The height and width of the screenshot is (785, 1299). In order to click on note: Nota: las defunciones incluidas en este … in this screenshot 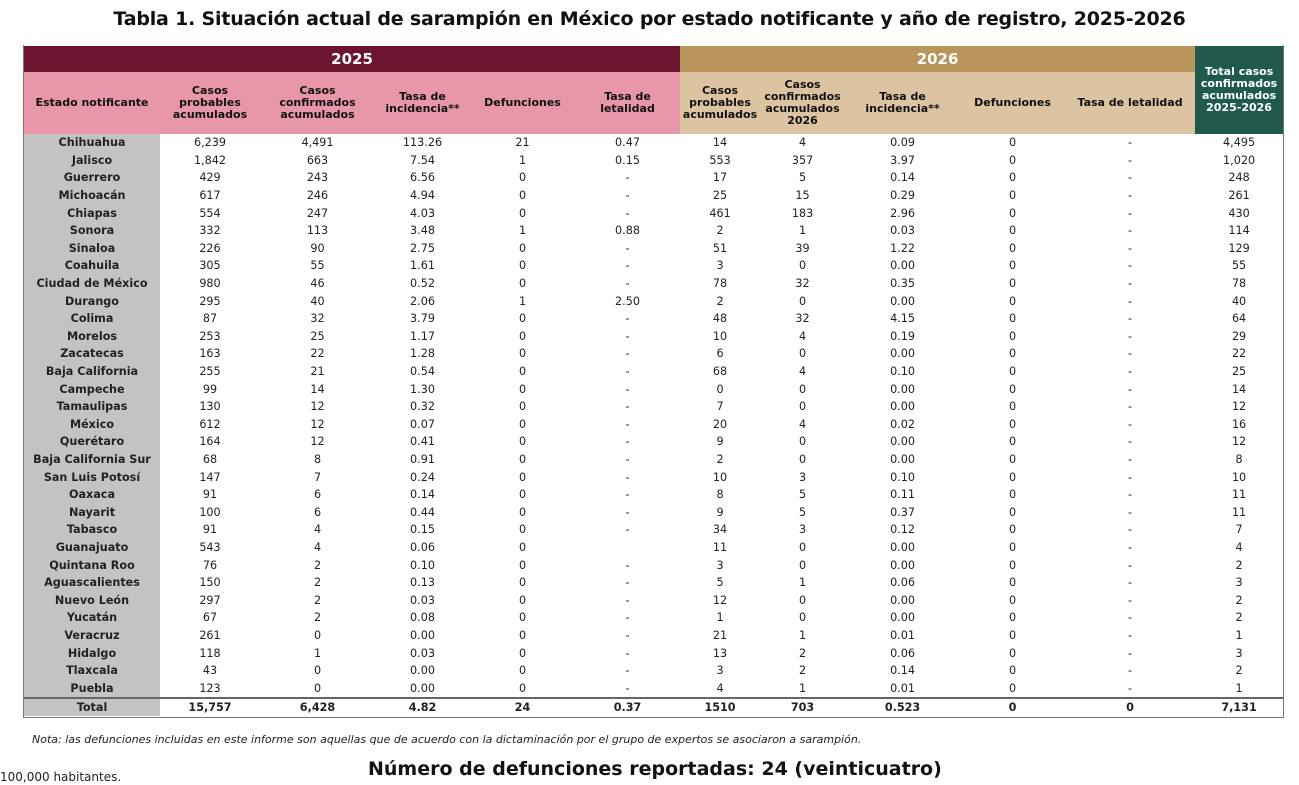, I will do `click(447, 739)`.